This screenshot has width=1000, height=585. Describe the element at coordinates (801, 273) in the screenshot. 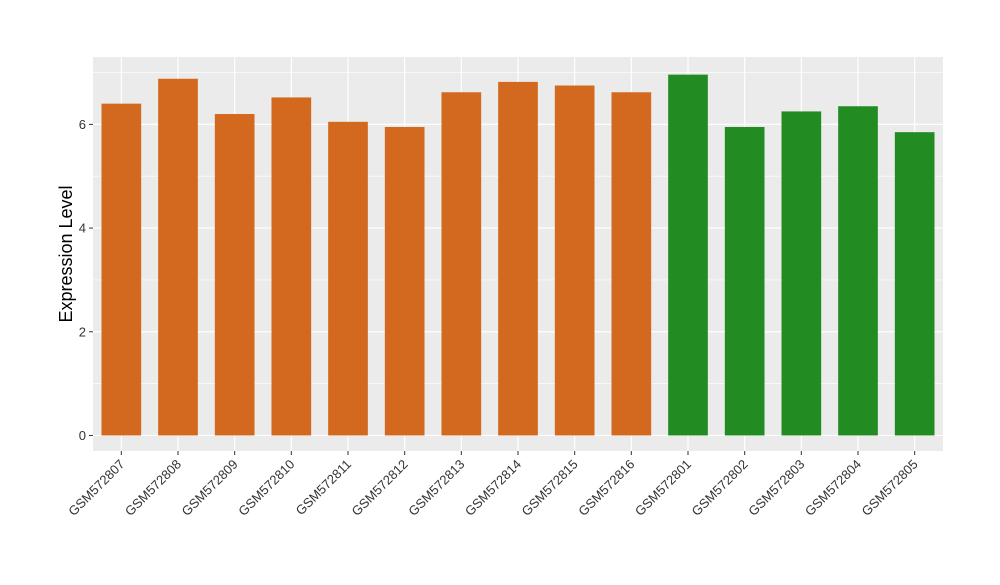

I see `bar-gsm572803` at that location.